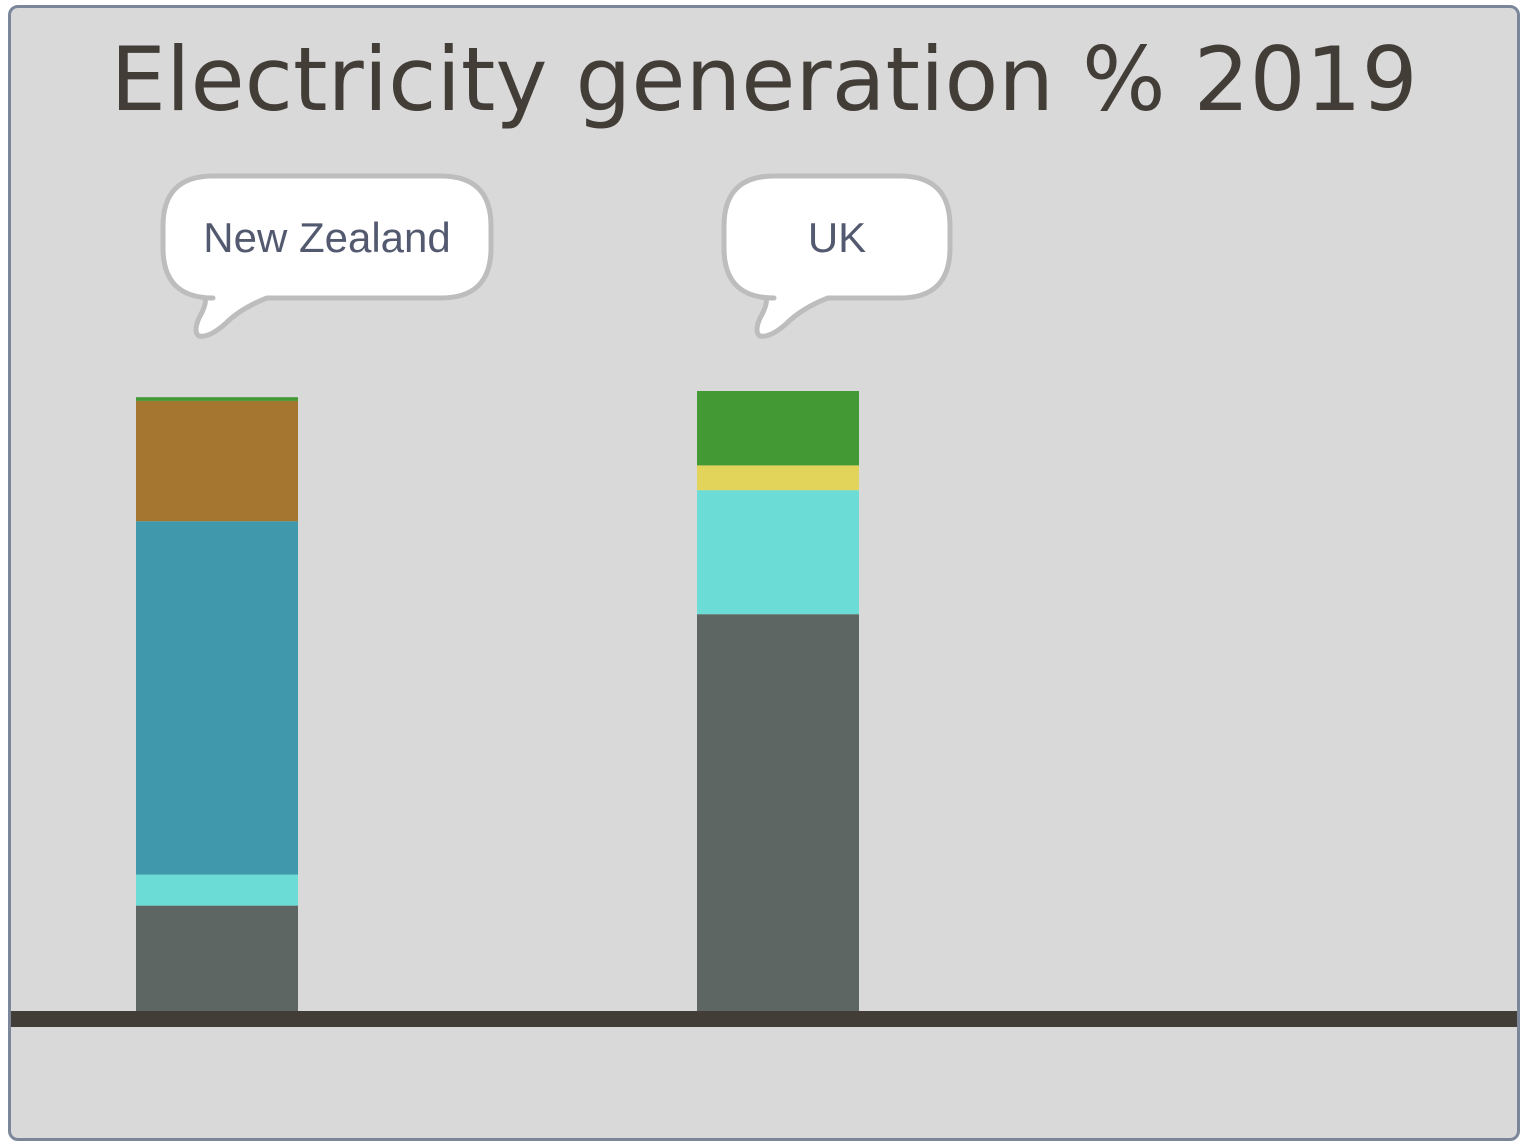 Image resolution: width=1526 pixels, height=1142 pixels. I want to click on category-label: New Zealand, so click(326, 237).